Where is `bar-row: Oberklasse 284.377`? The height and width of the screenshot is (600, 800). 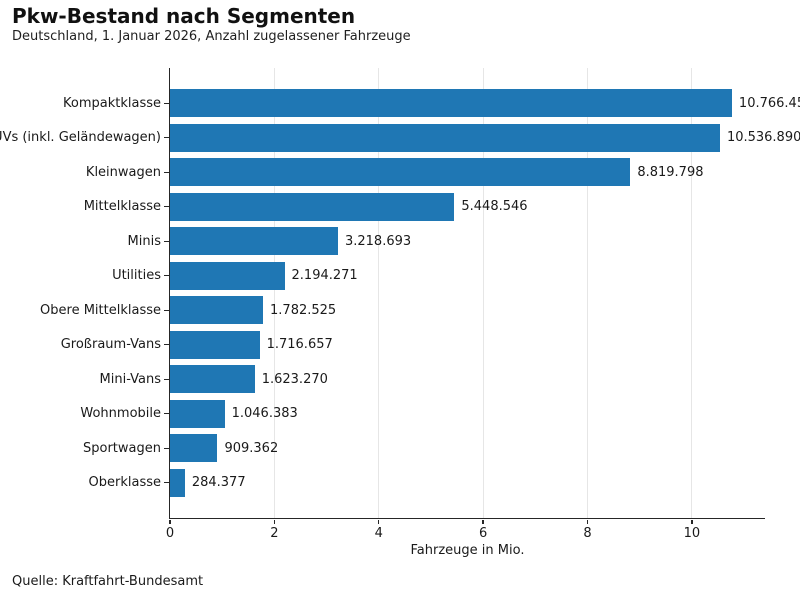
bar-row: Oberklasse 284.377 is located at coordinates (427, 483).